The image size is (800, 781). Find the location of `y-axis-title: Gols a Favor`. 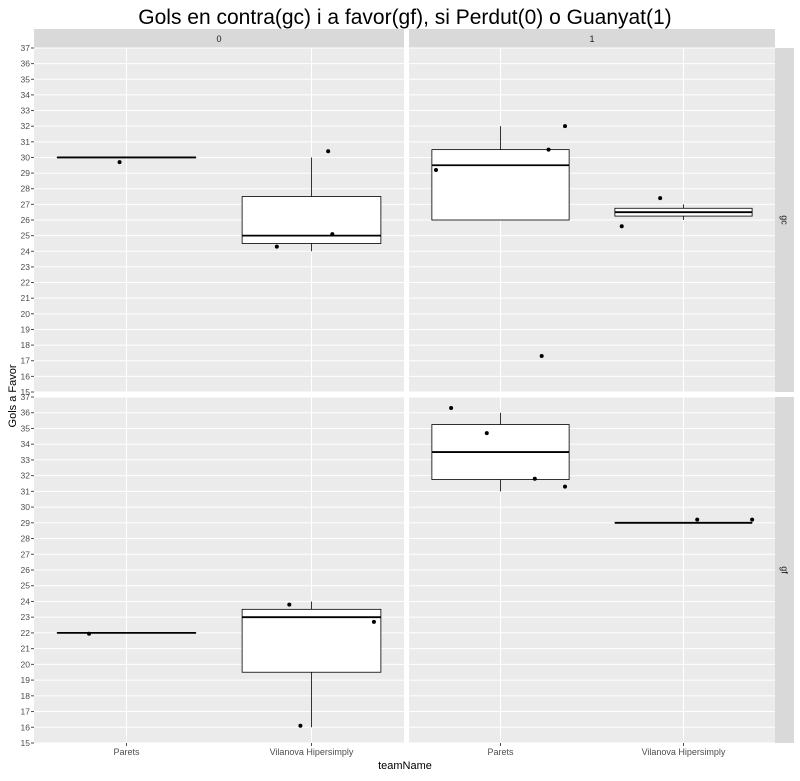

y-axis-title: Gols a Favor is located at coordinates (13, 395).